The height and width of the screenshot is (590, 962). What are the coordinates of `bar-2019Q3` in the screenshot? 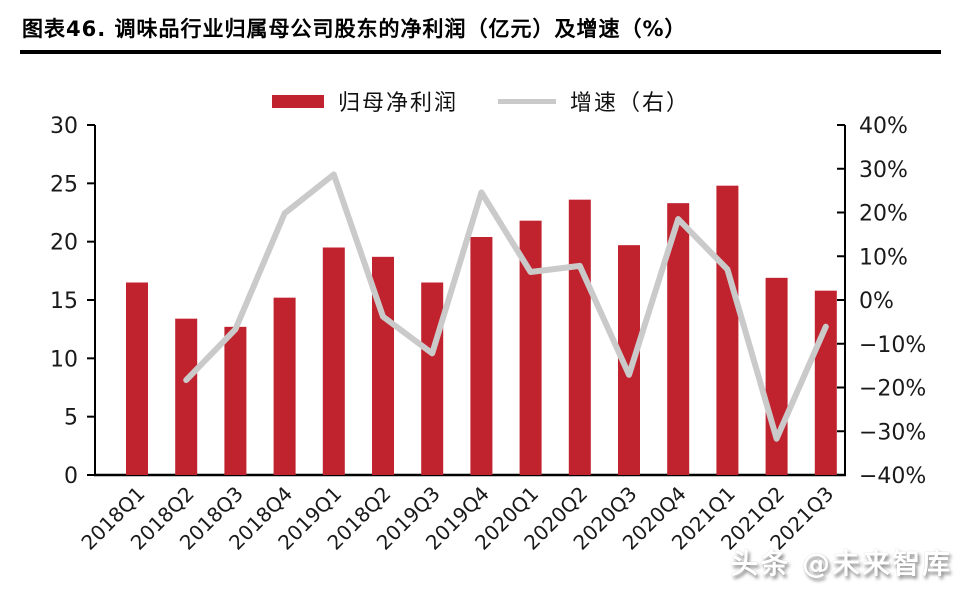 It's located at (432, 378).